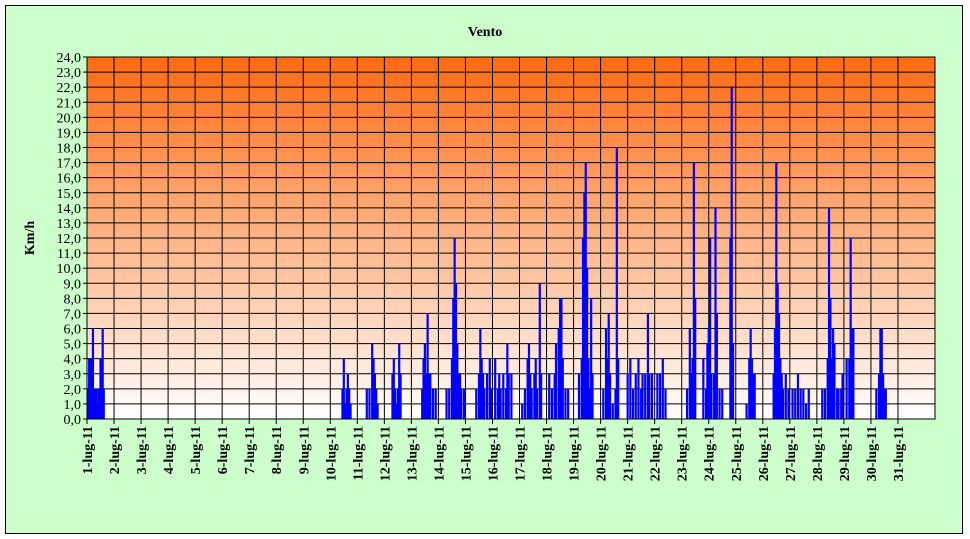 This screenshot has height=539, width=970. Describe the element at coordinates (710, 453) in the screenshot. I see `x-tick-label: 24-lug-11` at that location.